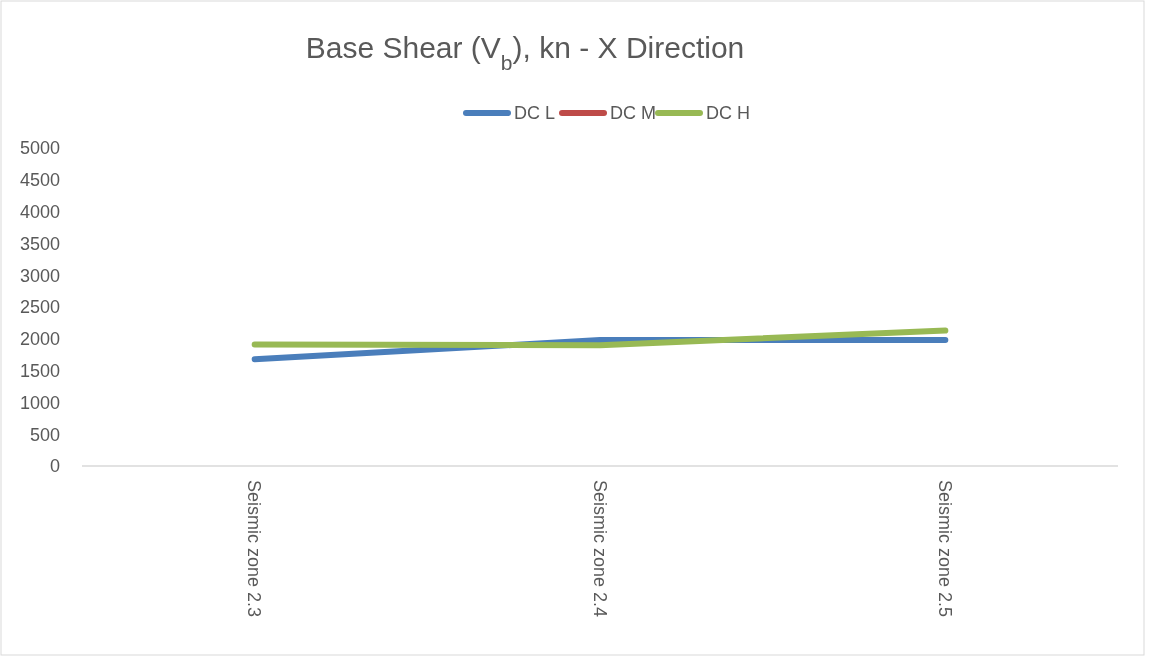  Describe the element at coordinates (39, 339) in the screenshot. I see `y-tick-label: 2000` at that location.